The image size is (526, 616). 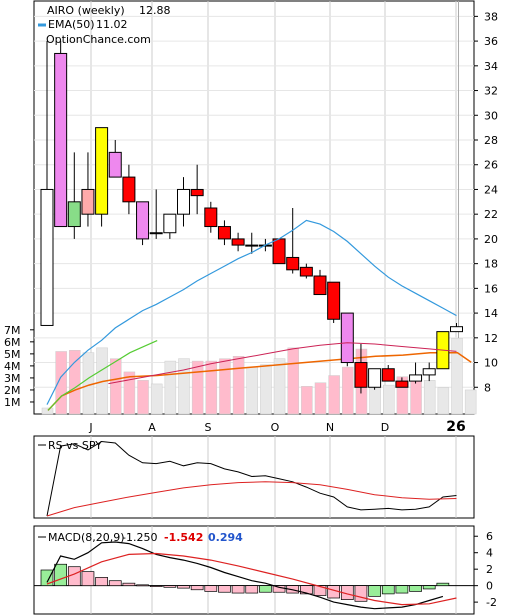 I want to click on x-tick-label: S, so click(x=208, y=427).